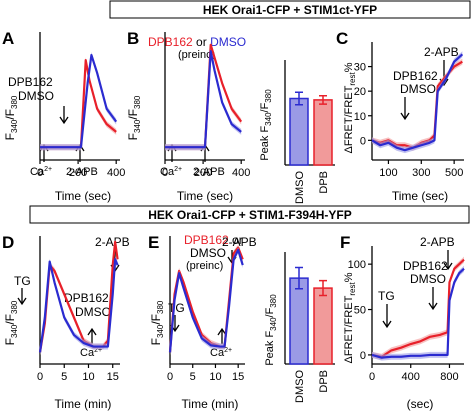 This screenshot has width=474, height=413. What do you see at coordinates (165, 173) in the screenshot?
I see `b-x-tick-label-0: 0` at bounding box center [165, 173].